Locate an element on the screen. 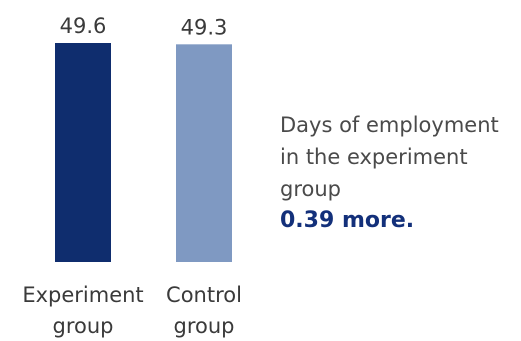 The image size is (521, 341). category-label-1-line-0: Control is located at coordinates (204, 295).